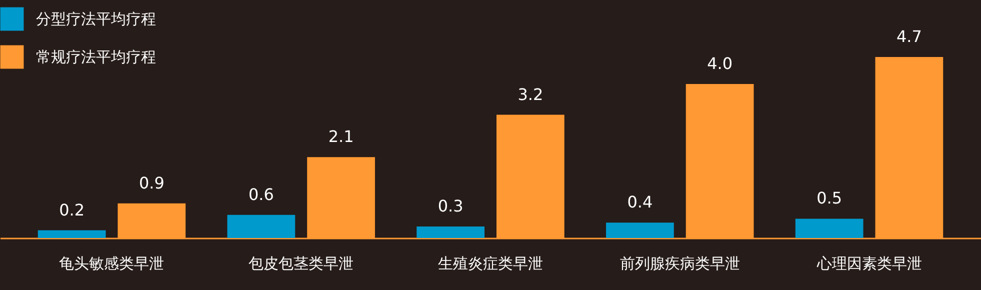  What do you see at coordinates (531, 94) in the screenshot?
I see `data-label: 3.2` at bounding box center [531, 94].